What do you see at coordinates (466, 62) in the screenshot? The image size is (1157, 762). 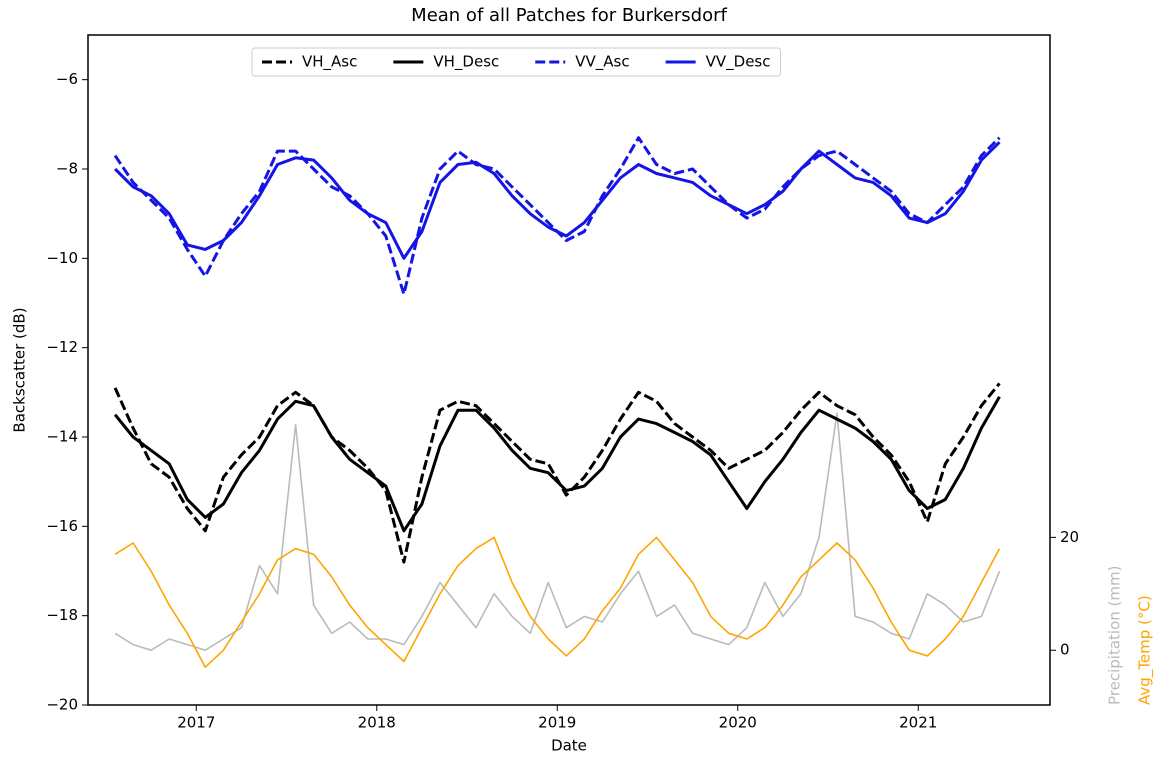 I see `legend-label: VH_Desc` at bounding box center [466, 62].